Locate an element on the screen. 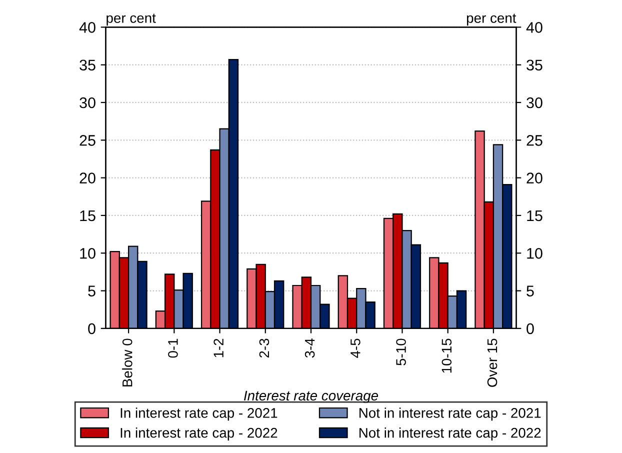  y-tick-label: 40 is located at coordinates (87, 27).